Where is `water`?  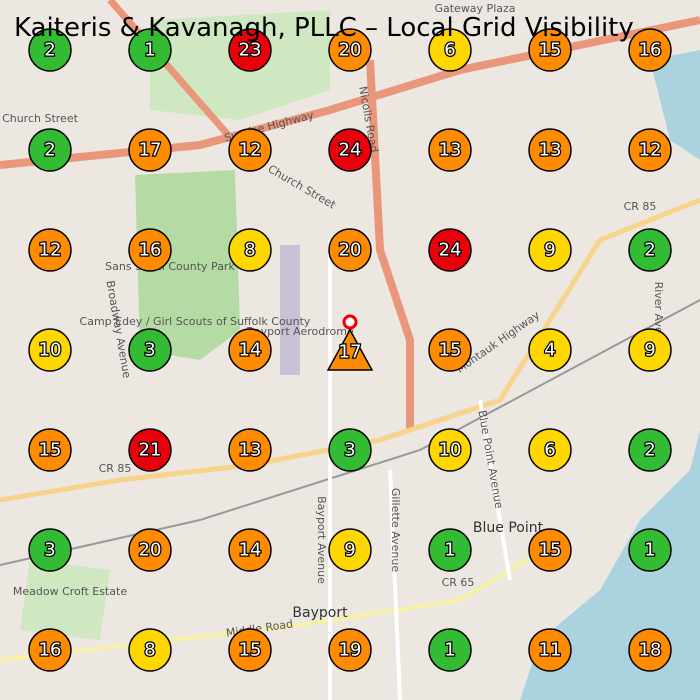
water is located at coordinates (675, 105).